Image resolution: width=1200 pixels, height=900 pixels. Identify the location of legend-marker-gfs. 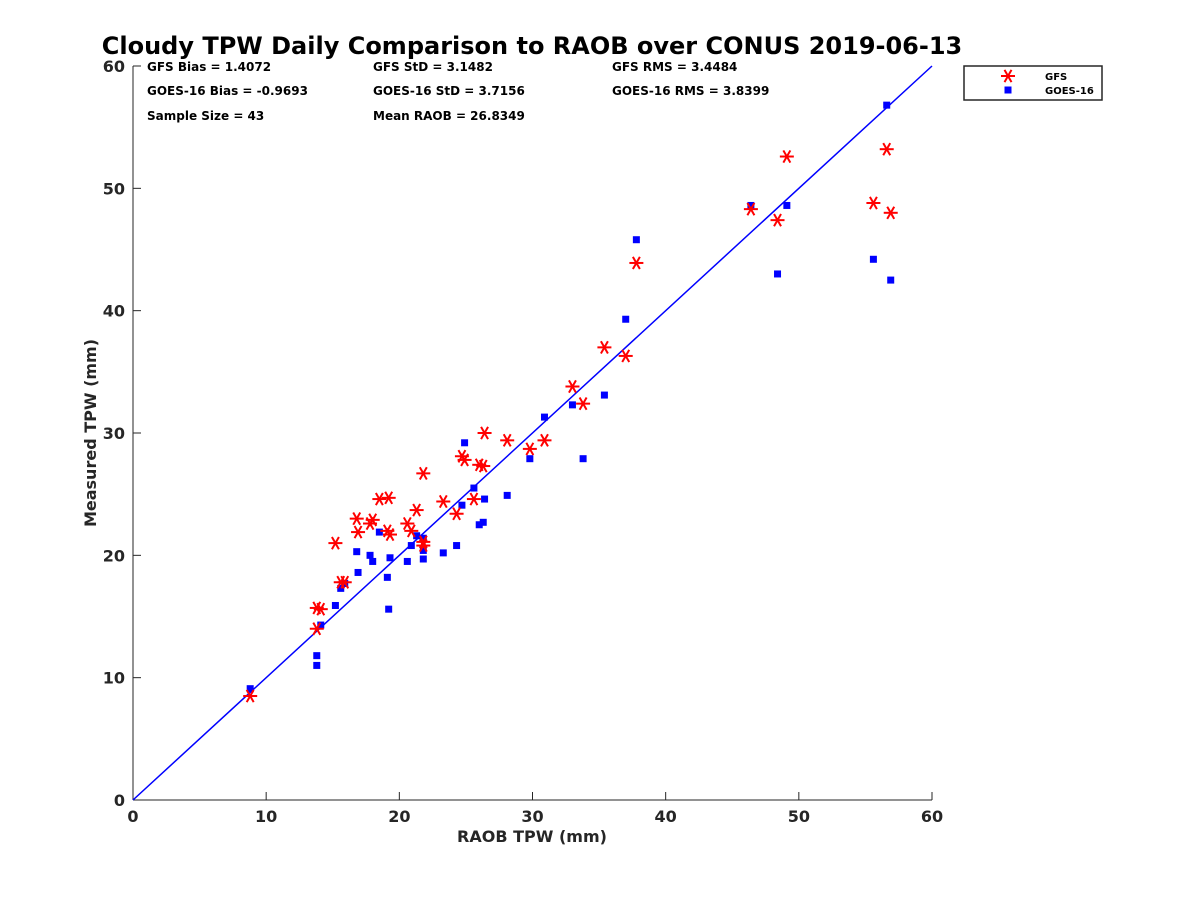
(1008, 76).